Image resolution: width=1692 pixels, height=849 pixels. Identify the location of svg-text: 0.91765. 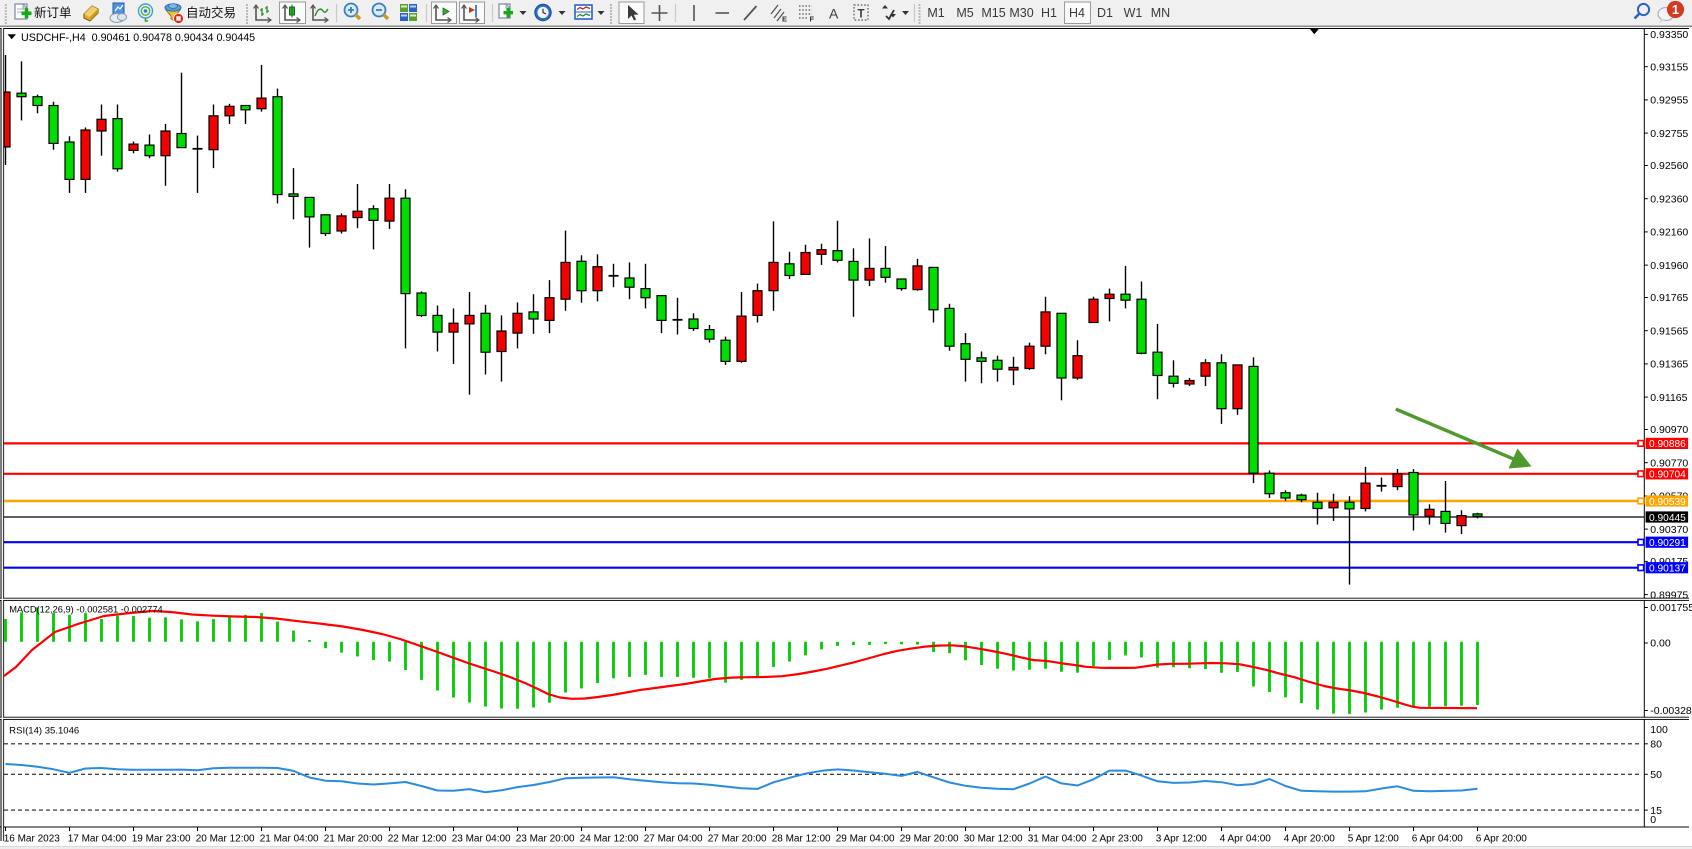
(1669, 298).